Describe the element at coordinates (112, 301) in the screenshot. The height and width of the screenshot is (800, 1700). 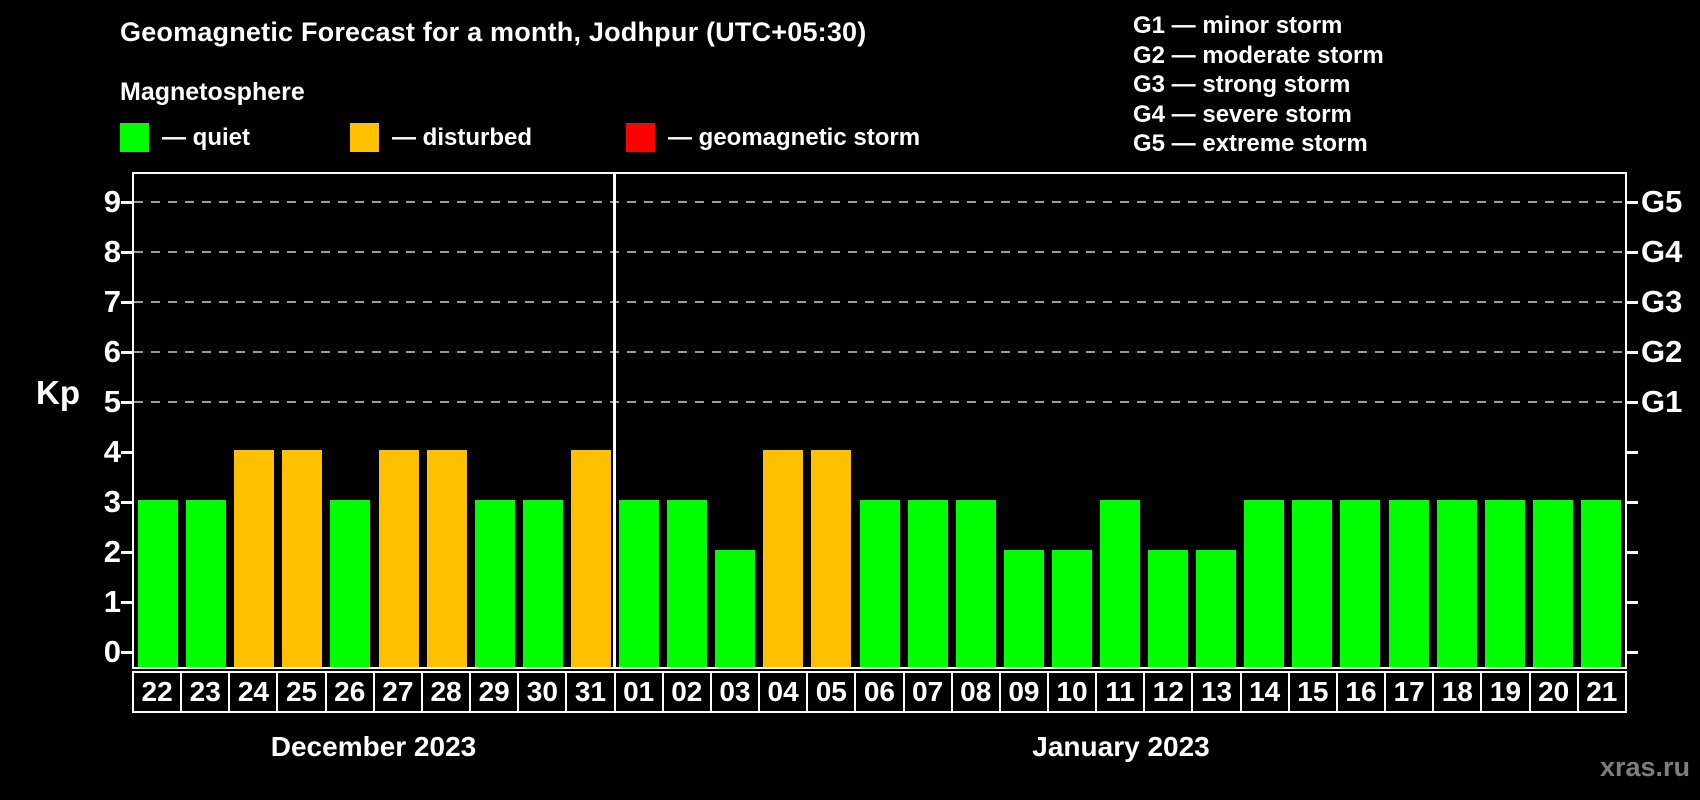
I see `y-tick-label-7: 7` at that location.